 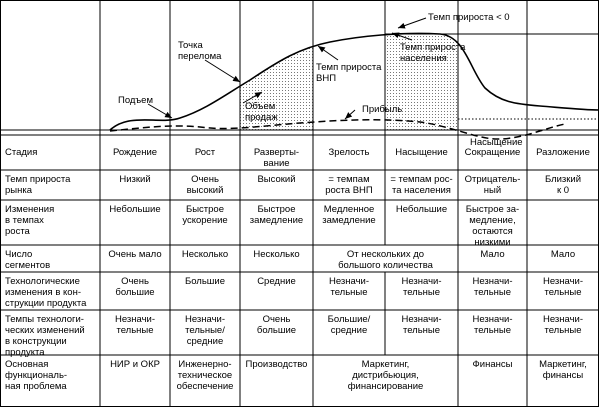 I want to click on cell: От нескольких до большого количества, so click(x=385, y=260).